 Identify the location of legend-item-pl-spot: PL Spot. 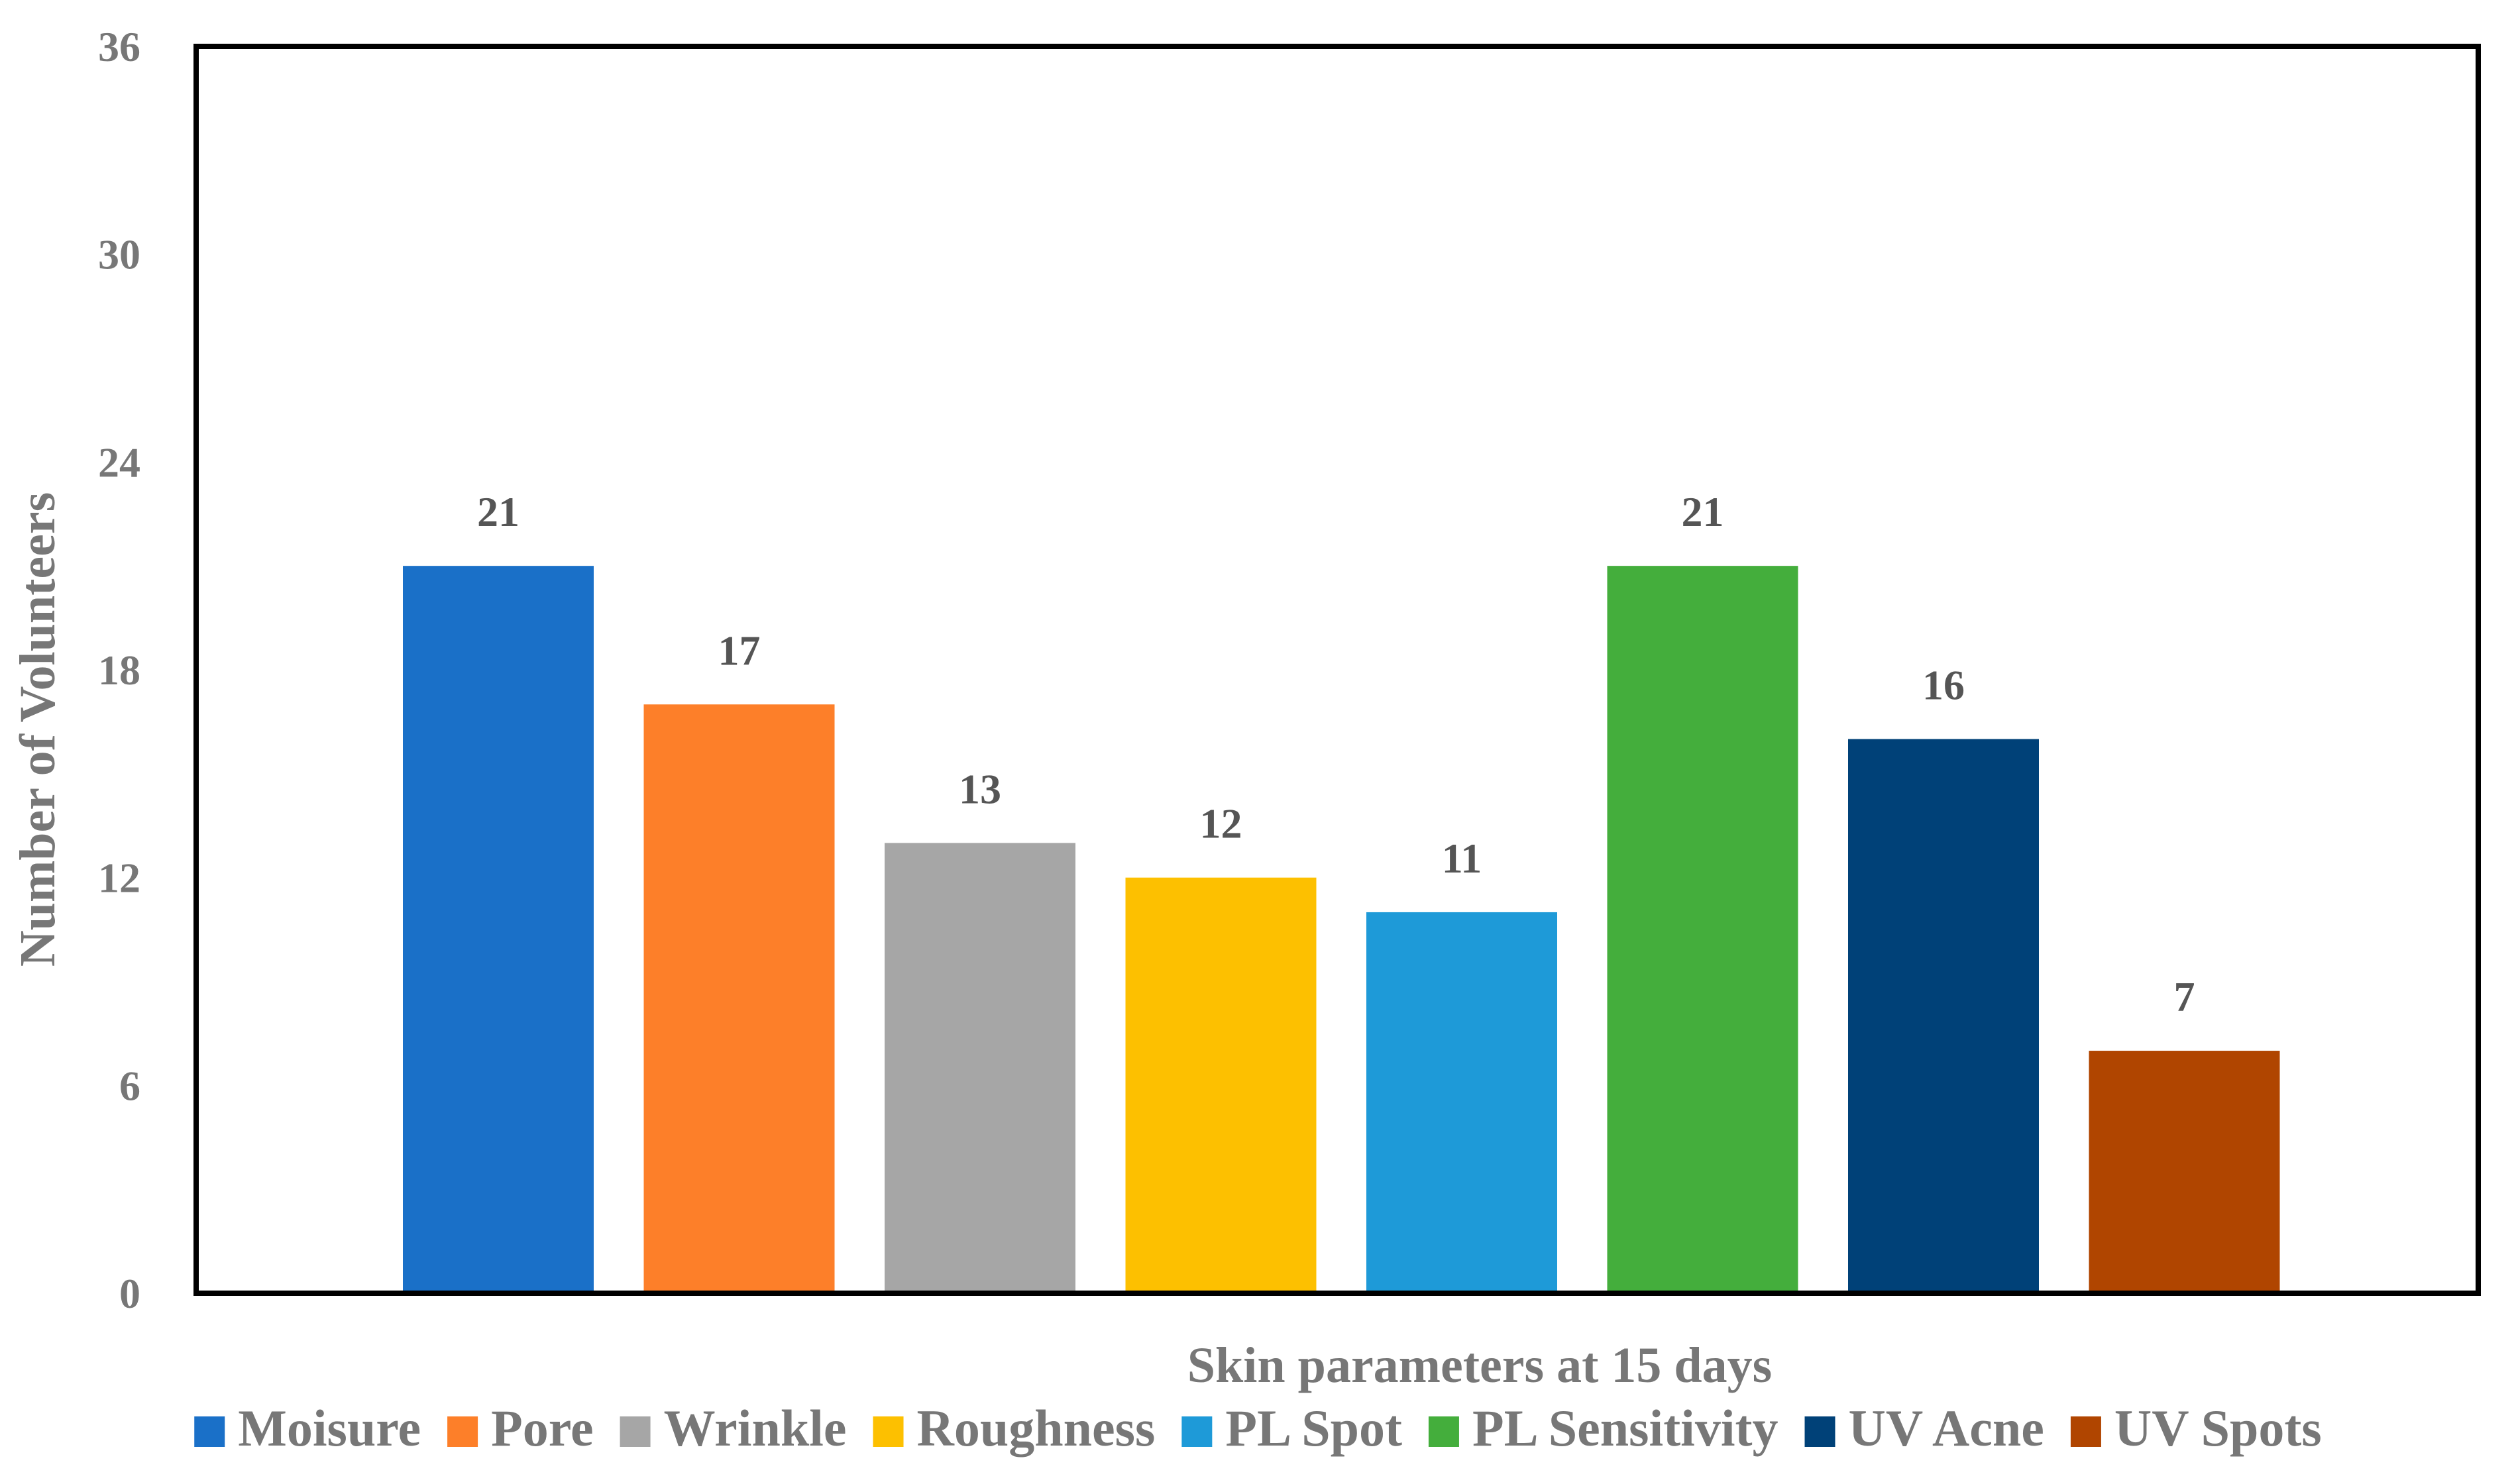
(1291, 1428).